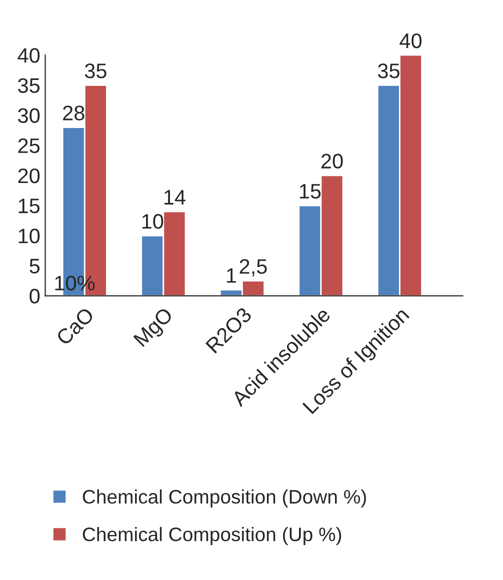 This screenshot has height=580, width=503. I want to click on y-tick-label: 25, so click(29, 146).